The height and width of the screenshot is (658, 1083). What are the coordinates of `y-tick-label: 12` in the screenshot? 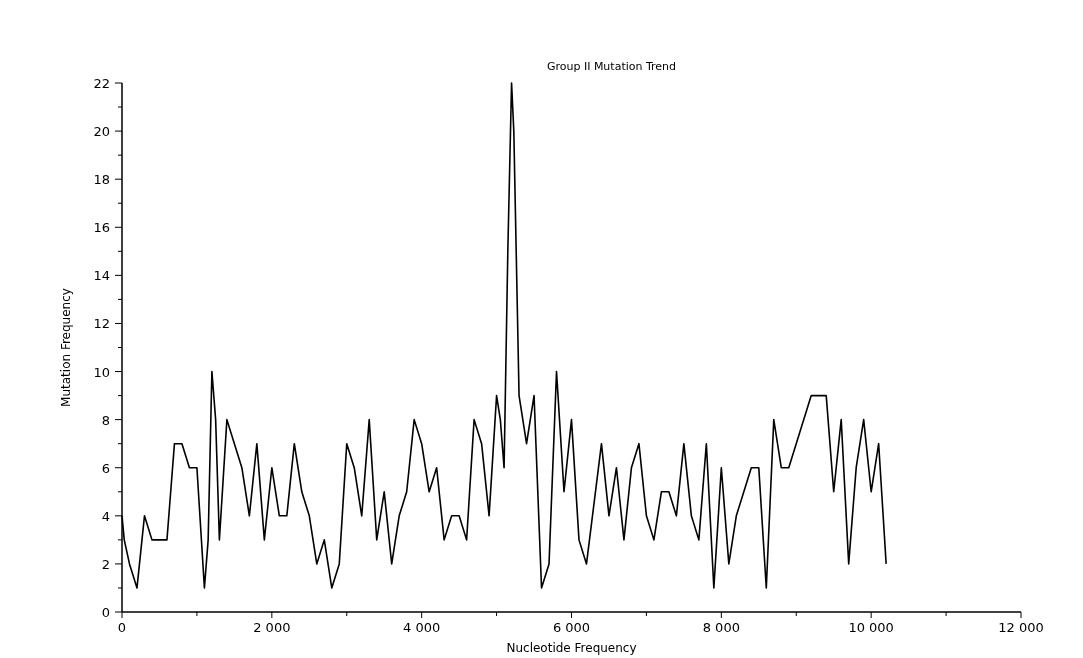 It's located at (101, 324).